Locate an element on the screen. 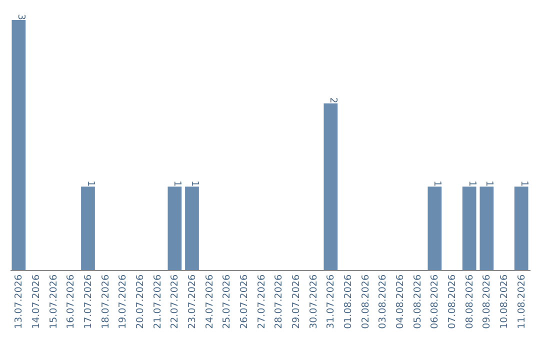  x-tick-label: 29.07.2026 is located at coordinates (296, 301).